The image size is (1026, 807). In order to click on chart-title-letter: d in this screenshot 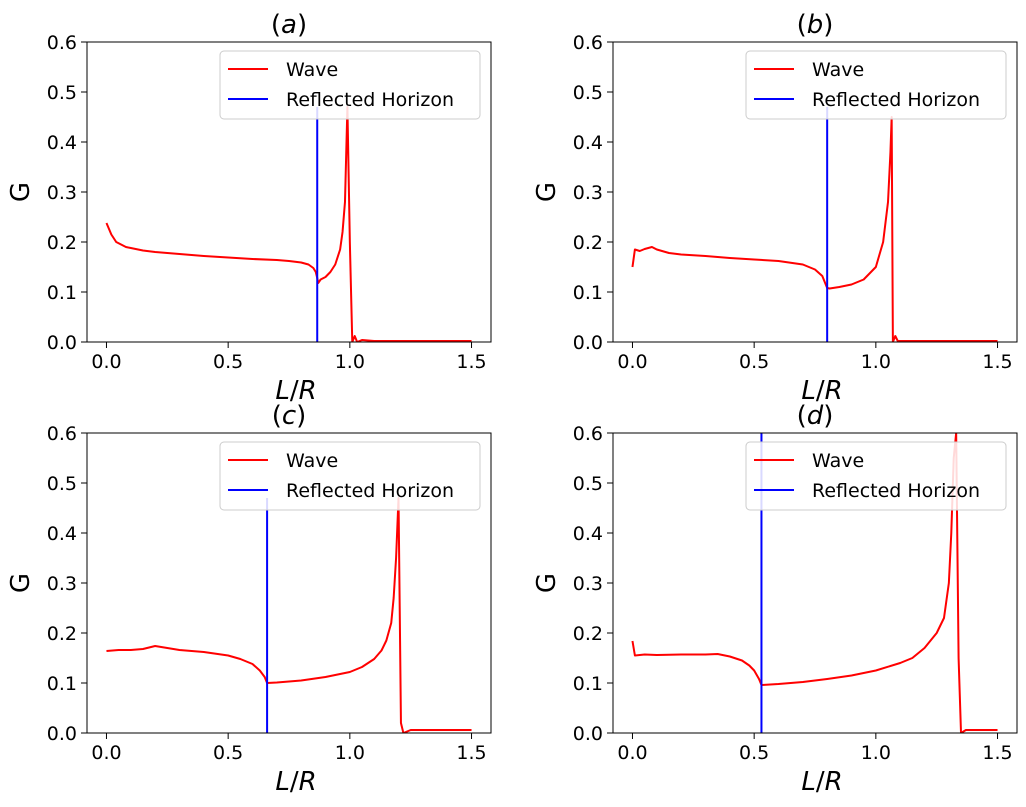, I will do `click(815, 416)`.